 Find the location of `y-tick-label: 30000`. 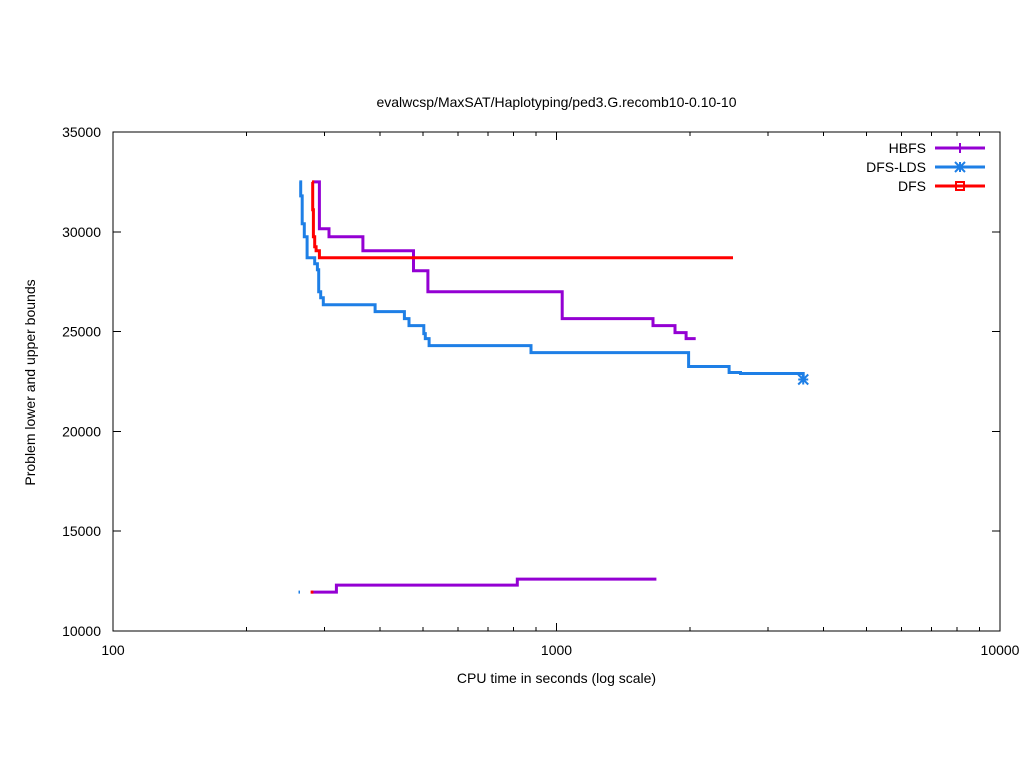

y-tick-label: 30000 is located at coordinates (81, 232).